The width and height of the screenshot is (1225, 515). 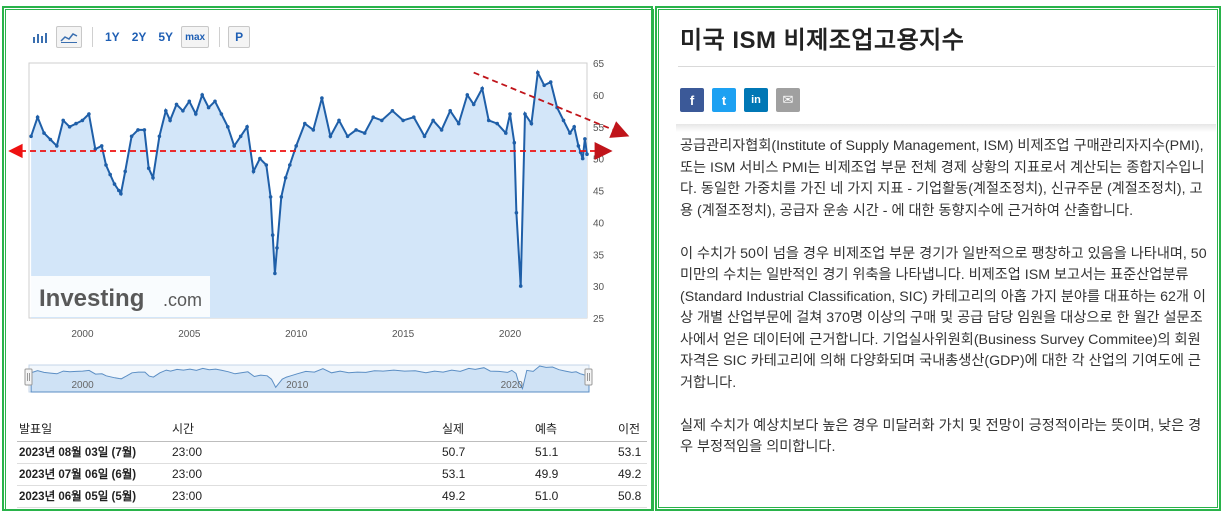 I want to click on navigator-label: 2010, so click(x=297, y=385).